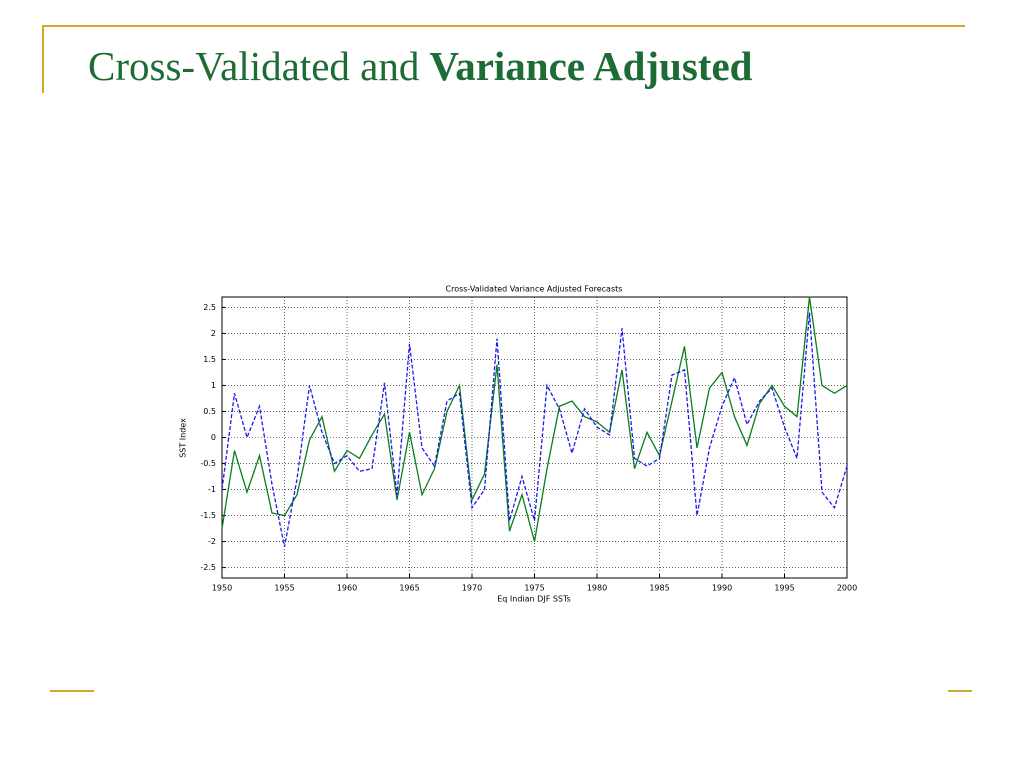 This screenshot has width=1024, height=768. What do you see at coordinates (213, 437) in the screenshot?
I see `y-tick-label: 0` at bounding box center [213, 437].